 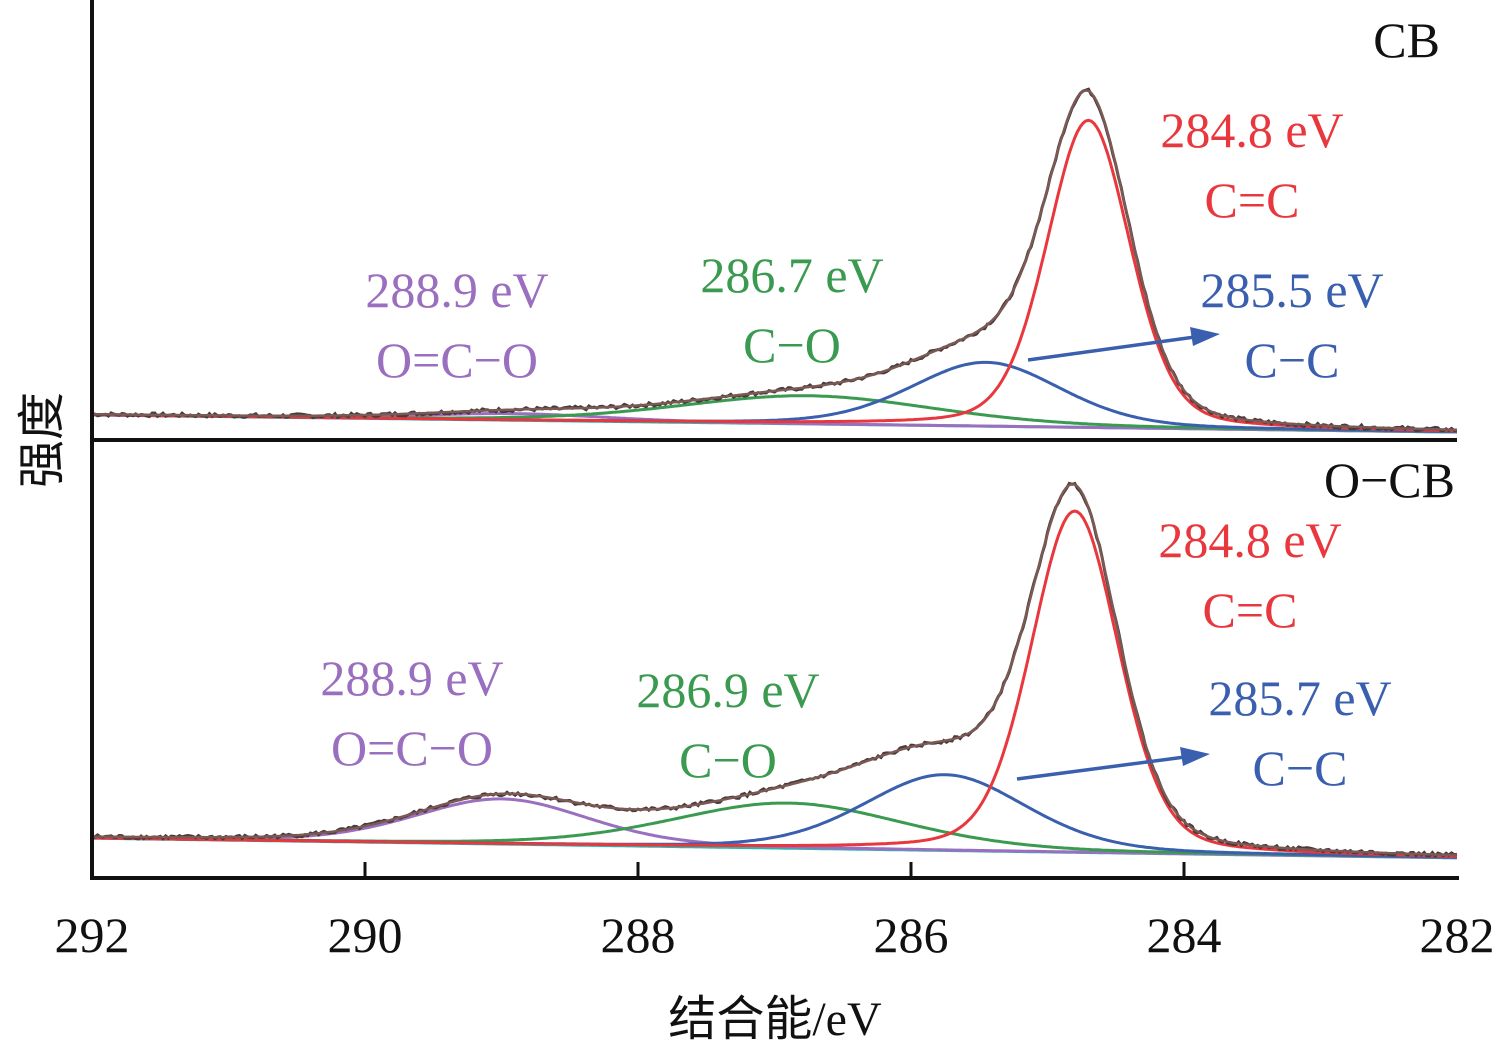 I want to click on x-axis-label: 结合能/eV, so click(x=775, y=1019).